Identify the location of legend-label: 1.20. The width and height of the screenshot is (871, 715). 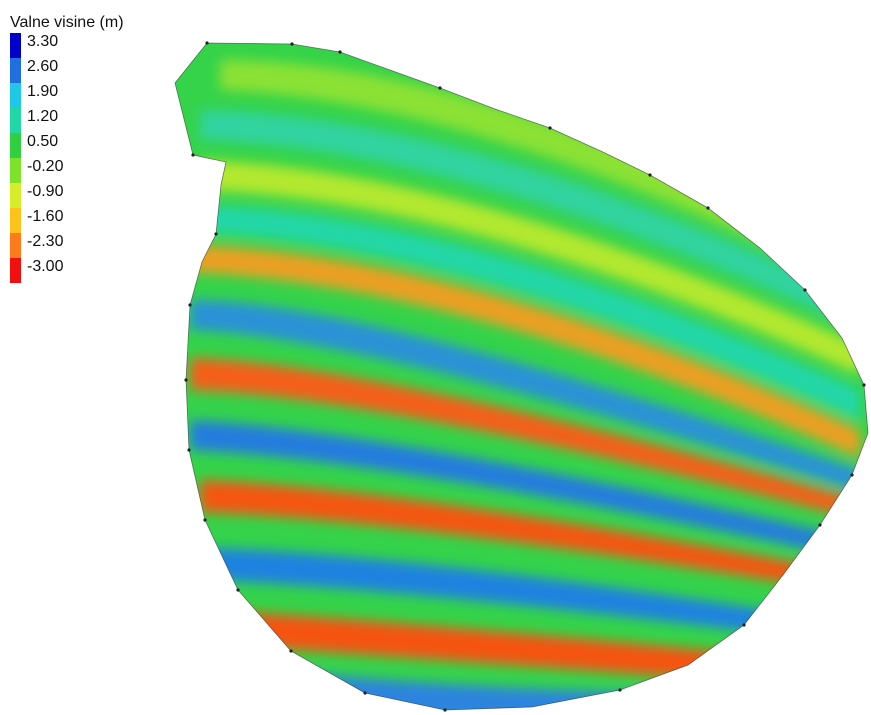
(43, 116).